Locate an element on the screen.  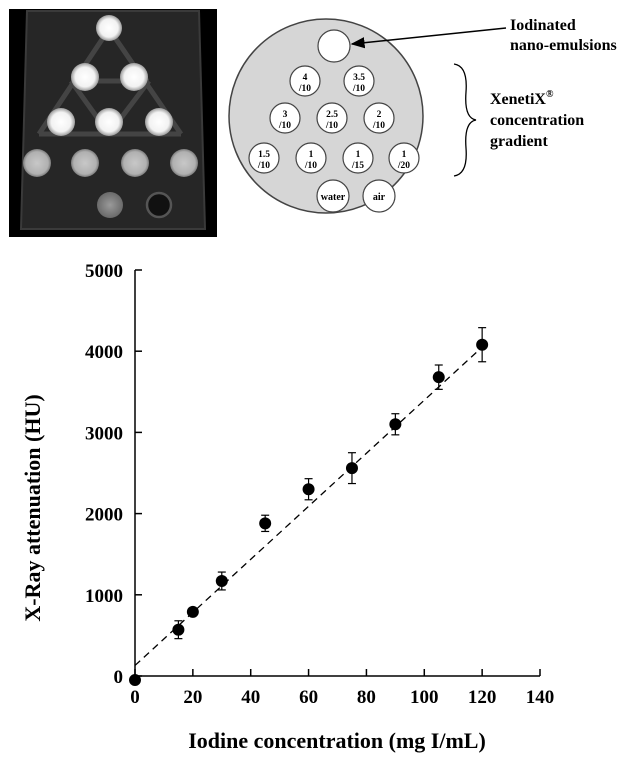
well: 3.5 /10 is located at coordinates (359, 81).